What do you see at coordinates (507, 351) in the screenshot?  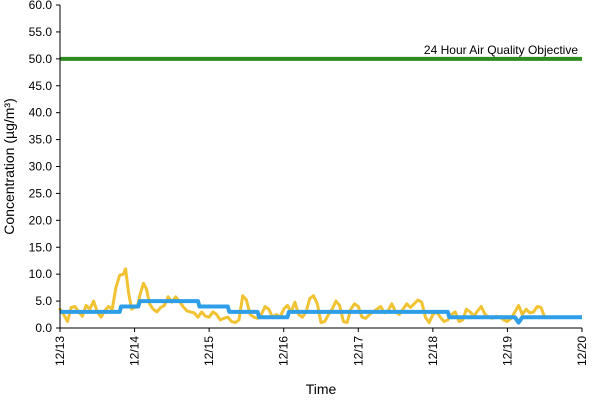 I see `x-tick-label: 12/19` at bounding box center [507, 351].